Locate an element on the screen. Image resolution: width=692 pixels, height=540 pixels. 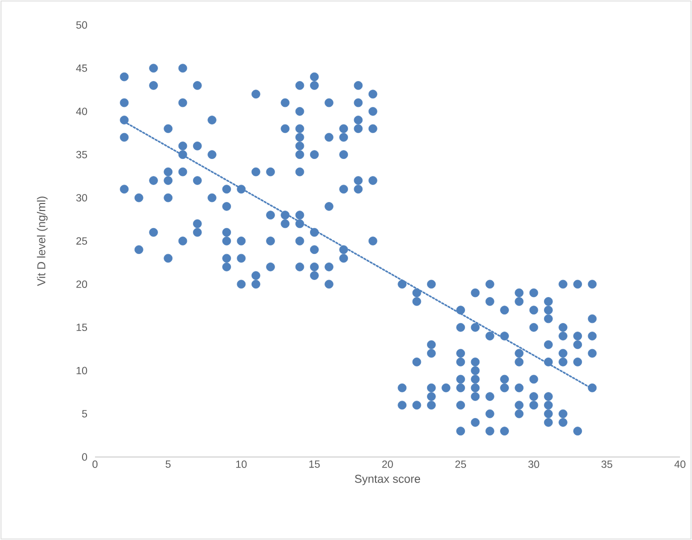
x-tick-label: 25 is located at coordinates (460, 464).